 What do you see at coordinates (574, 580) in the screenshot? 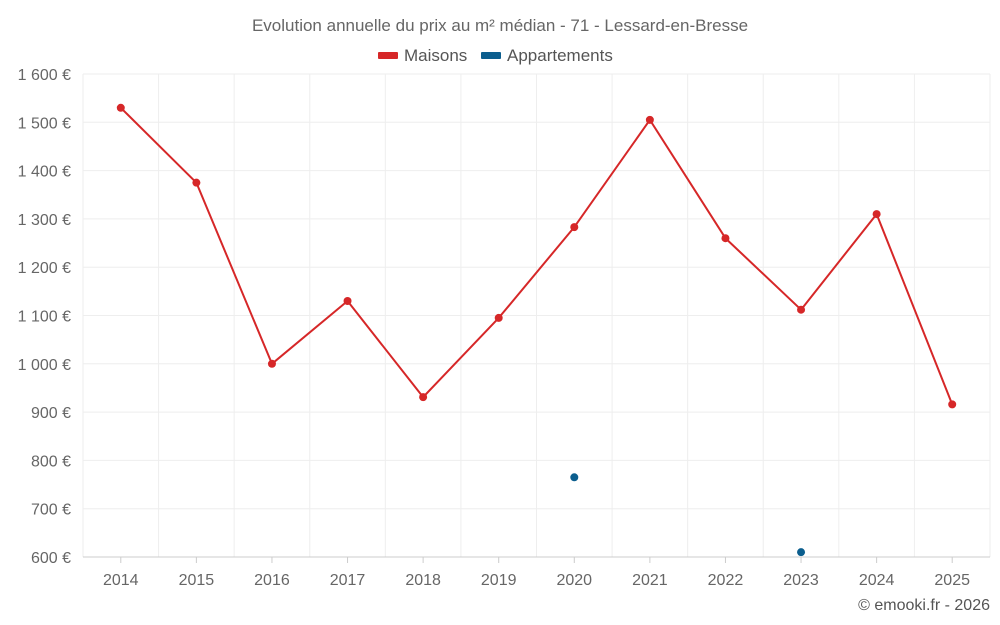
I see `x-tick-label: 2020` at bounding box center [574, 580].